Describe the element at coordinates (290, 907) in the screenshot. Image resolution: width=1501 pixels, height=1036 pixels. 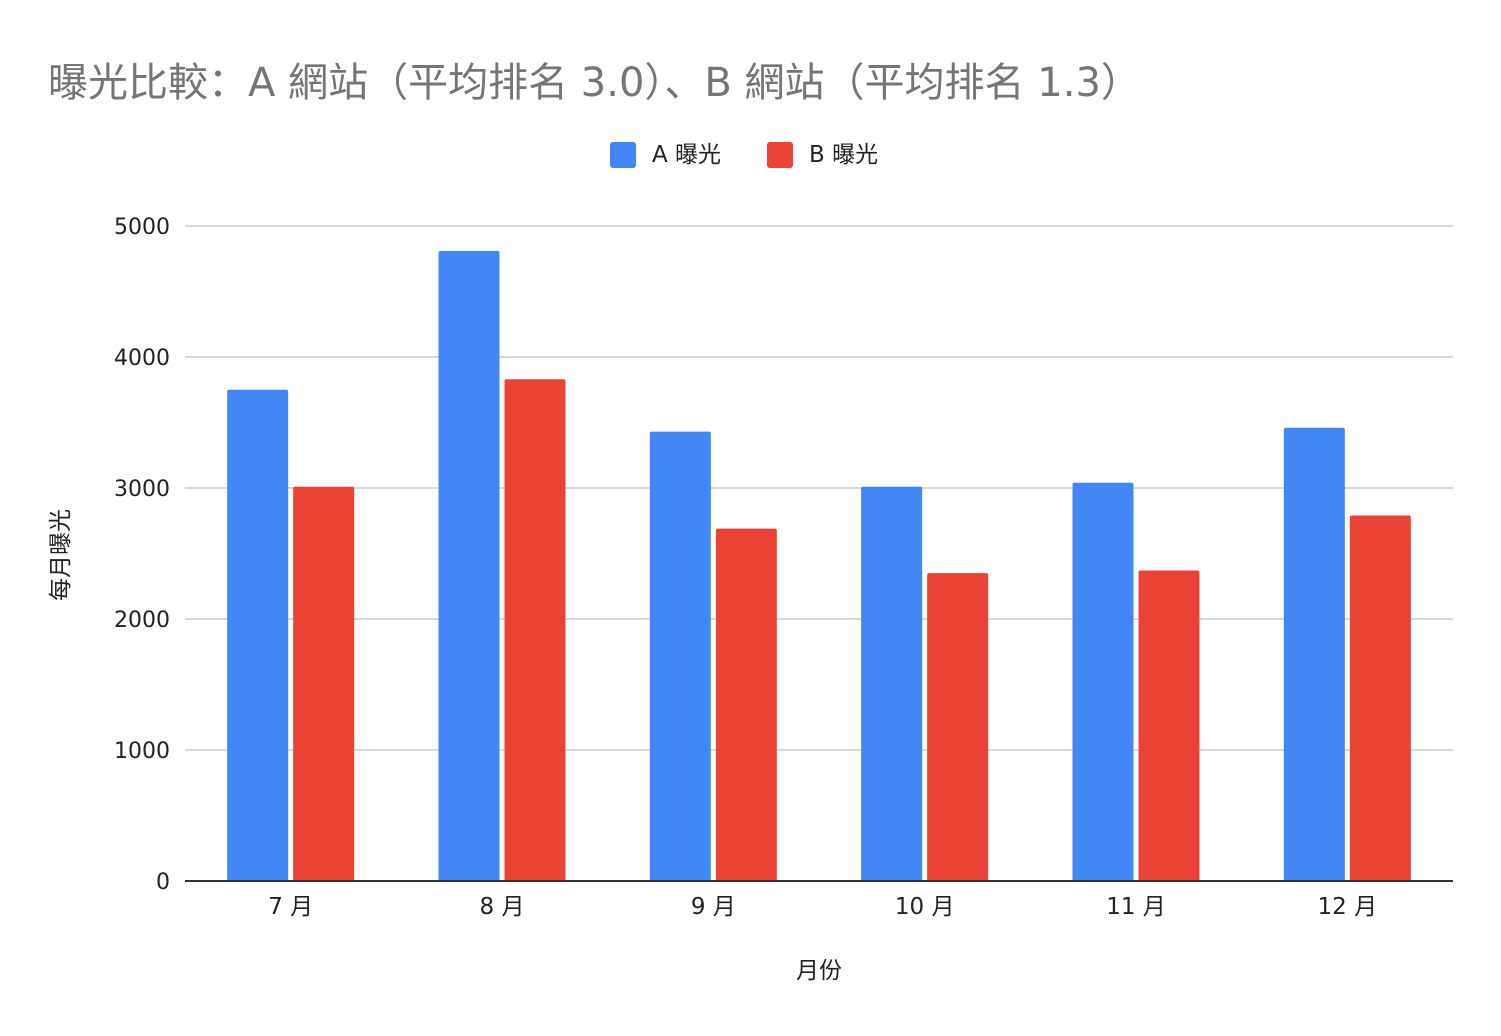
I see `x-tick-label: 7 月` at that location.